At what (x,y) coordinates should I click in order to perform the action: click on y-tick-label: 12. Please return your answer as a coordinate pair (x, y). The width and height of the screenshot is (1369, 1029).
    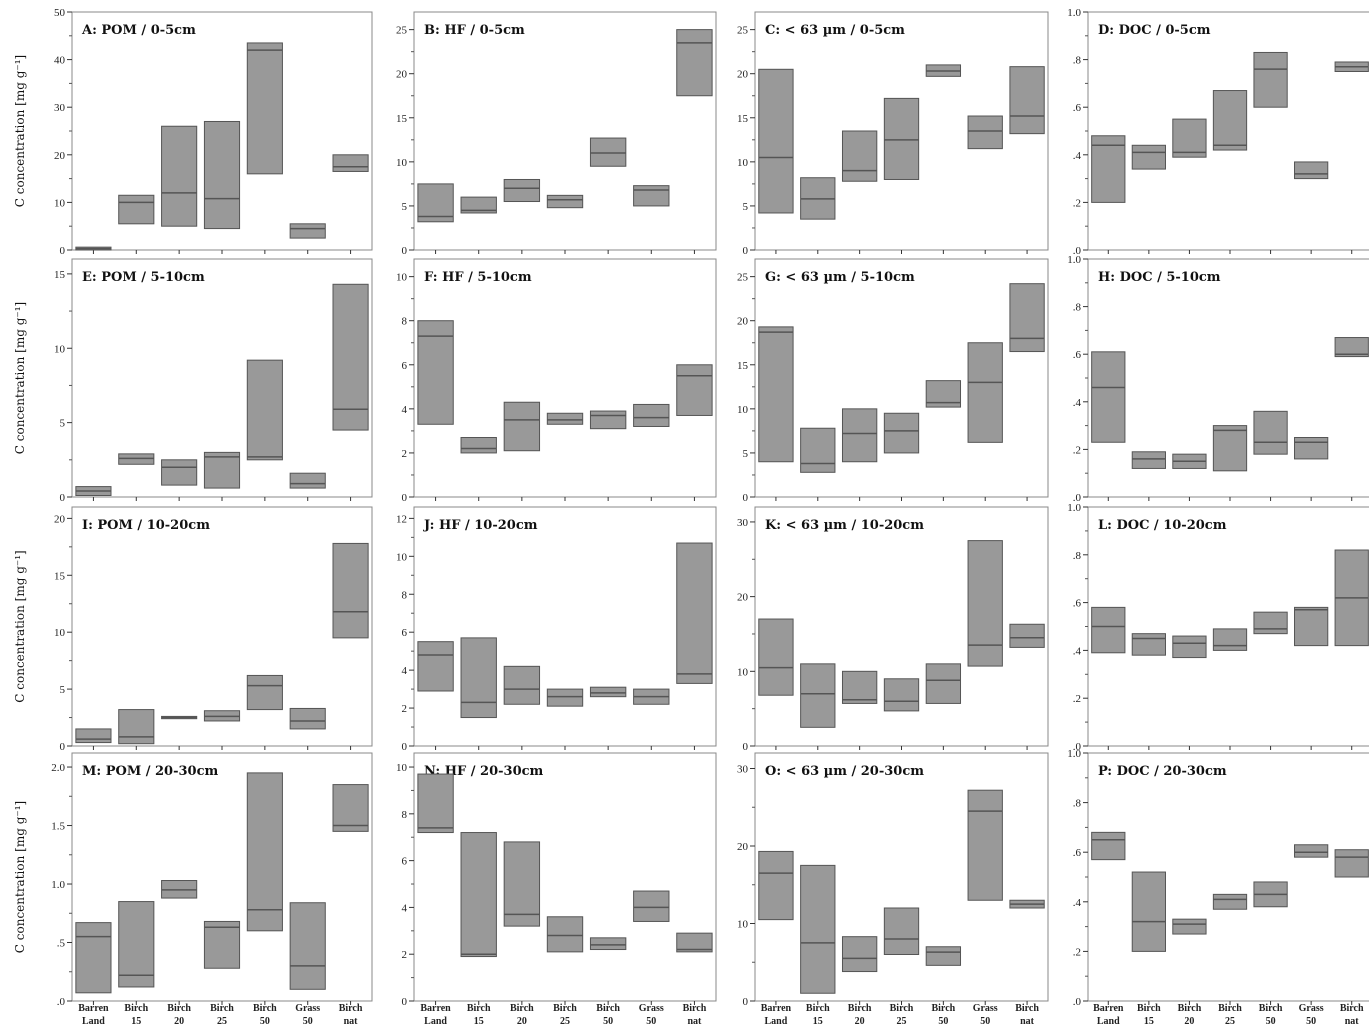
    Looking at the image, I should click on (401, 519).